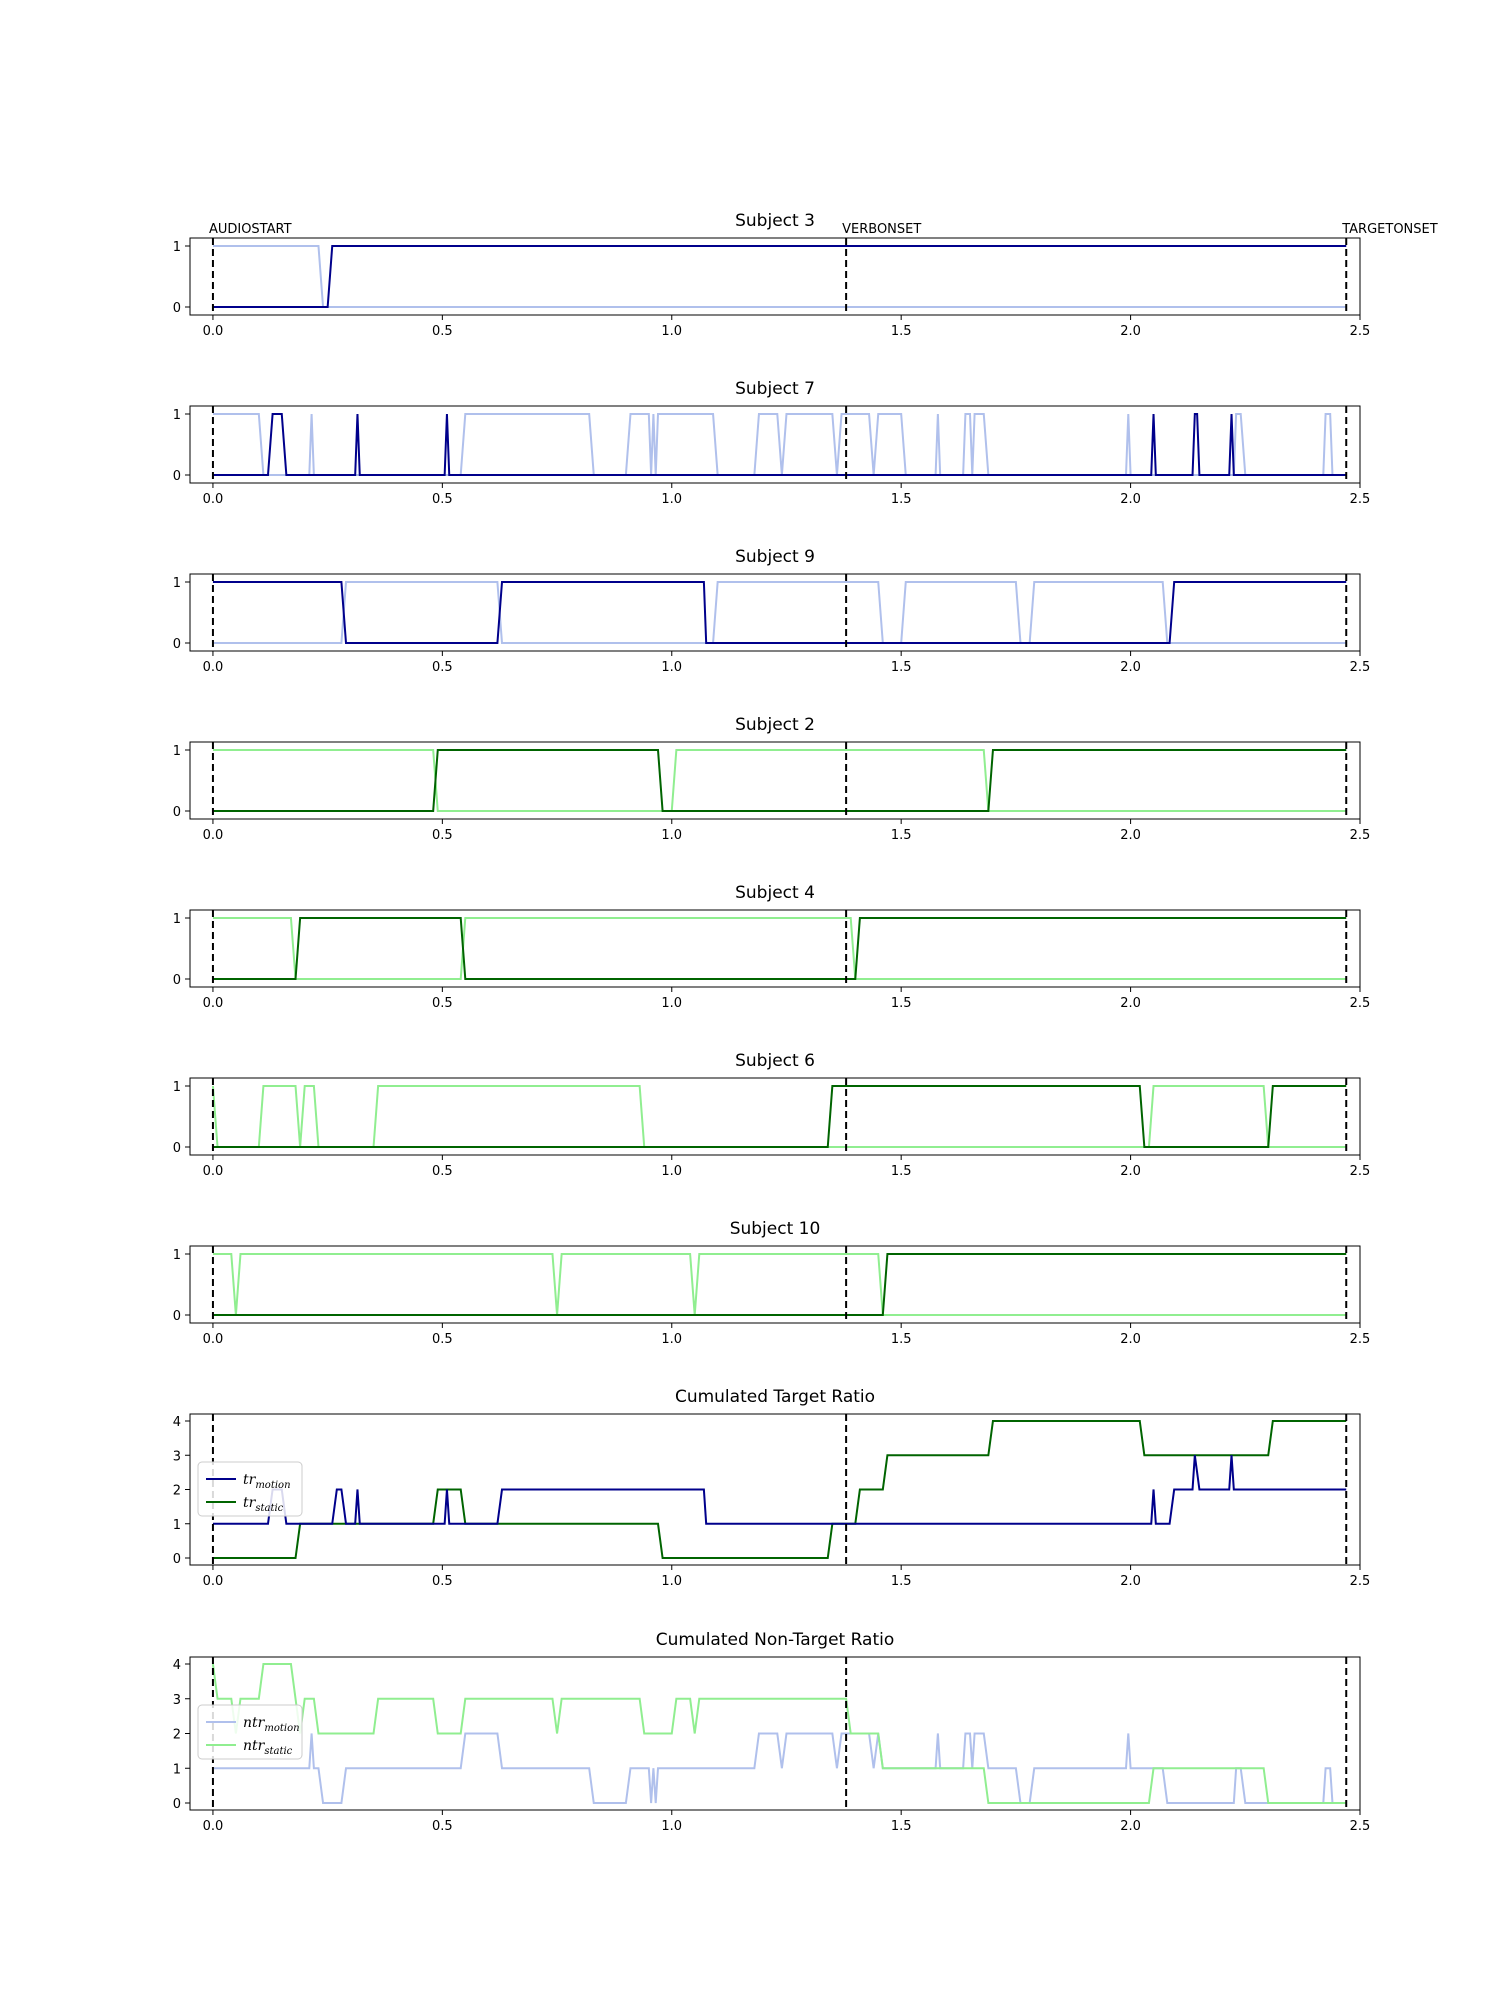  What do you see at coordinates (254, 1746) in the screenshot?
I see `legend-label-base: ntr` at bounding box center [254, 1746].